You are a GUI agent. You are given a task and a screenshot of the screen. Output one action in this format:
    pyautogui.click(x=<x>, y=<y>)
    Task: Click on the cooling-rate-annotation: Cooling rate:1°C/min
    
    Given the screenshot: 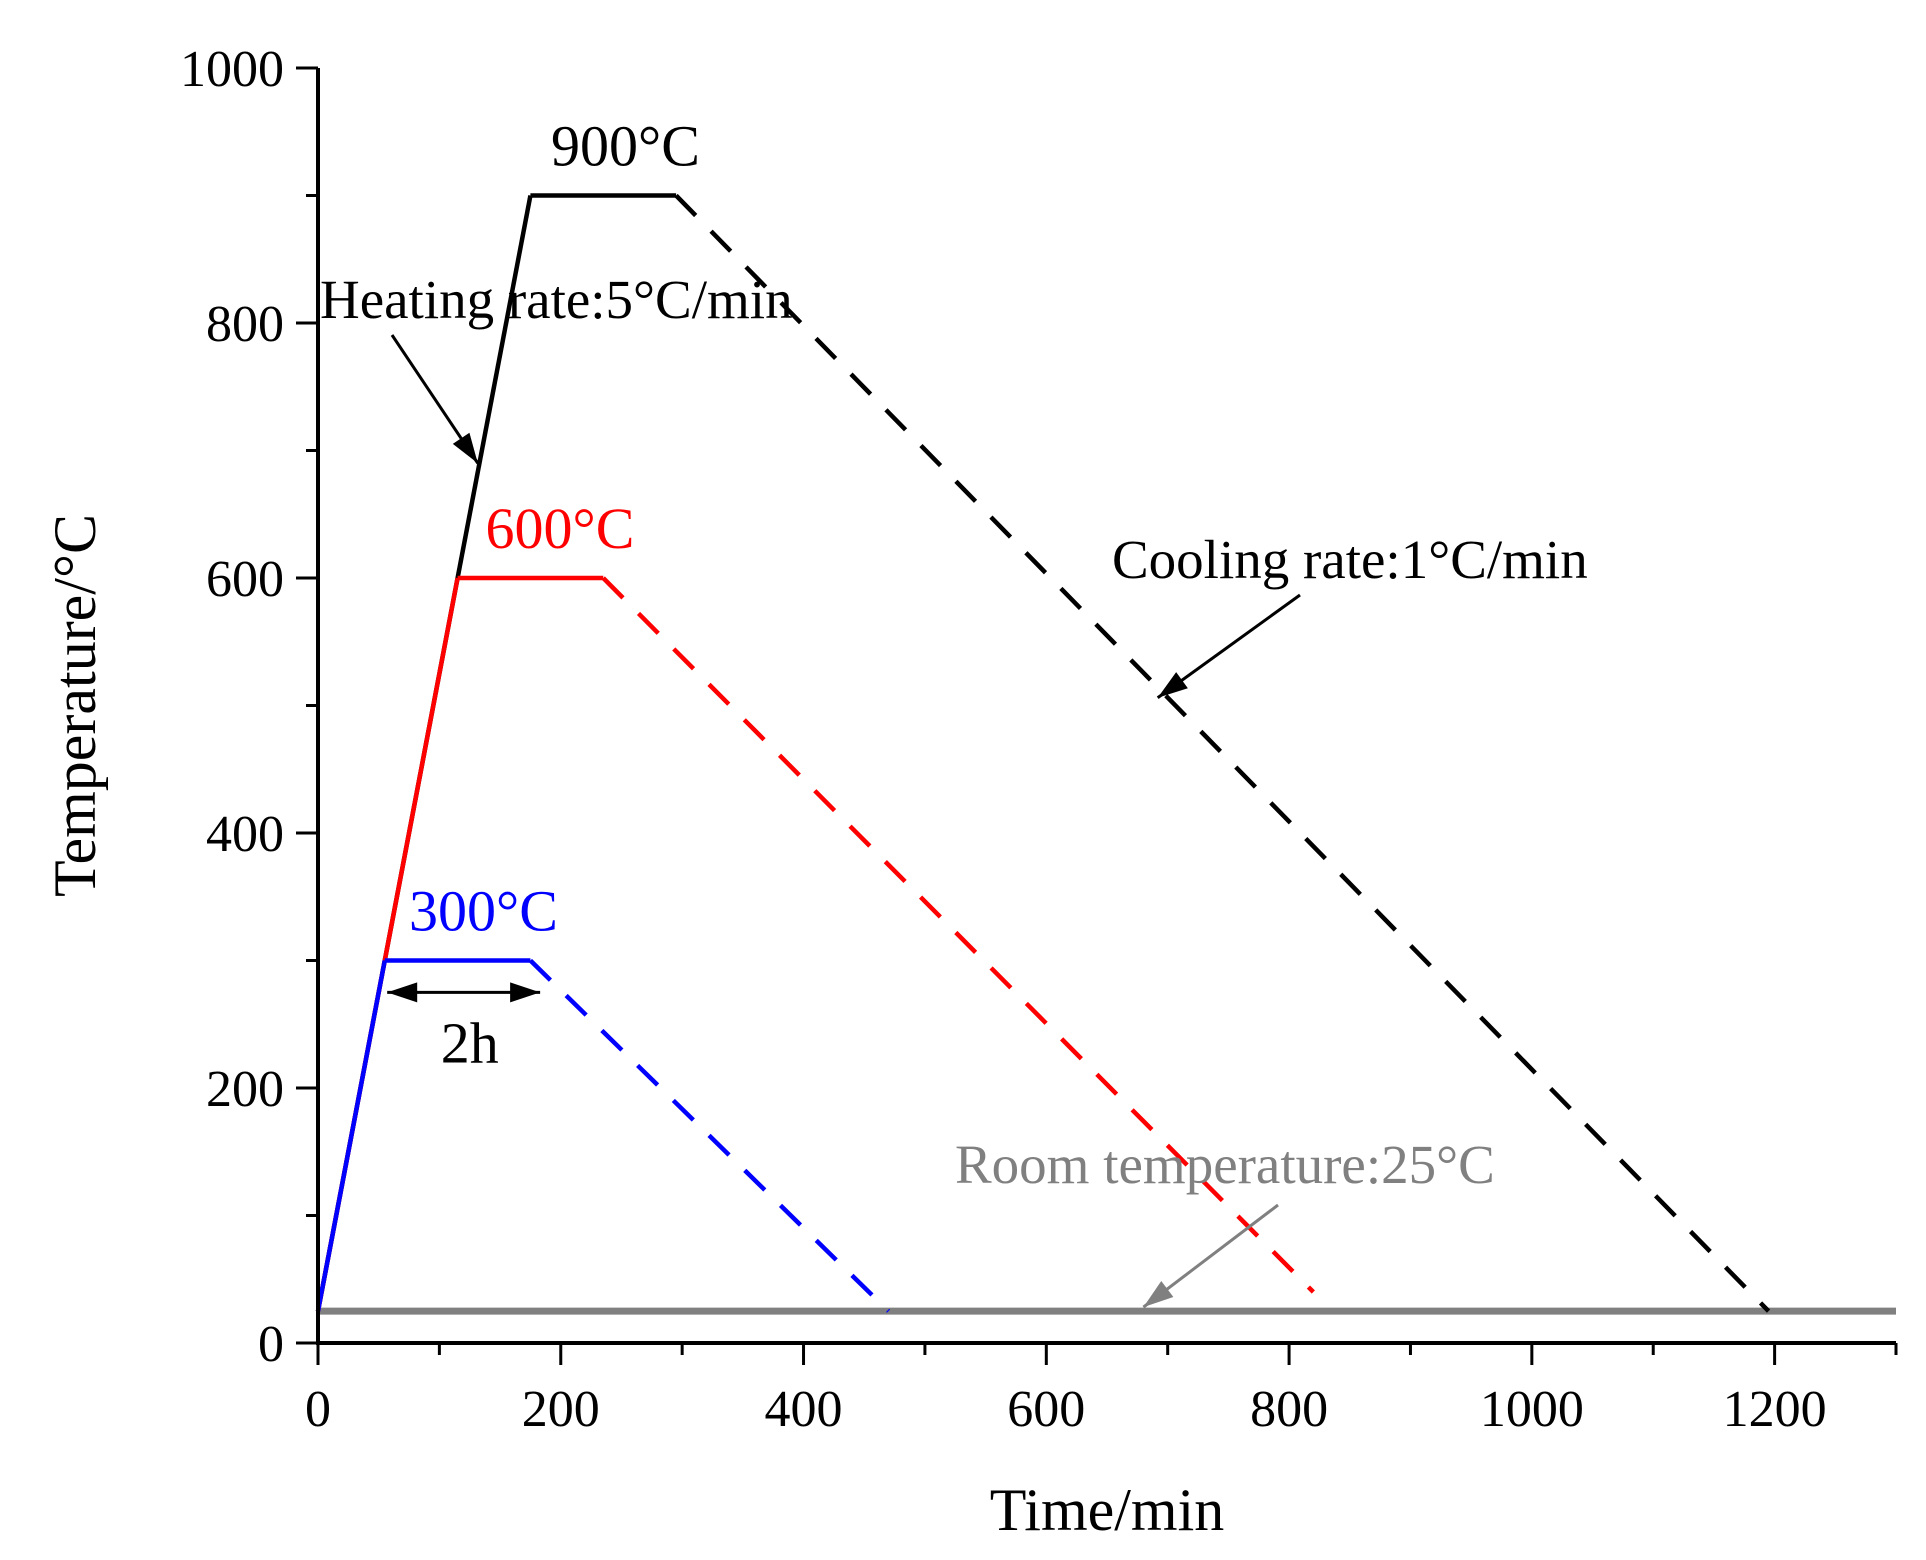 What is the action you would take?
    pyautogui.click(x=1350, y=559)
    